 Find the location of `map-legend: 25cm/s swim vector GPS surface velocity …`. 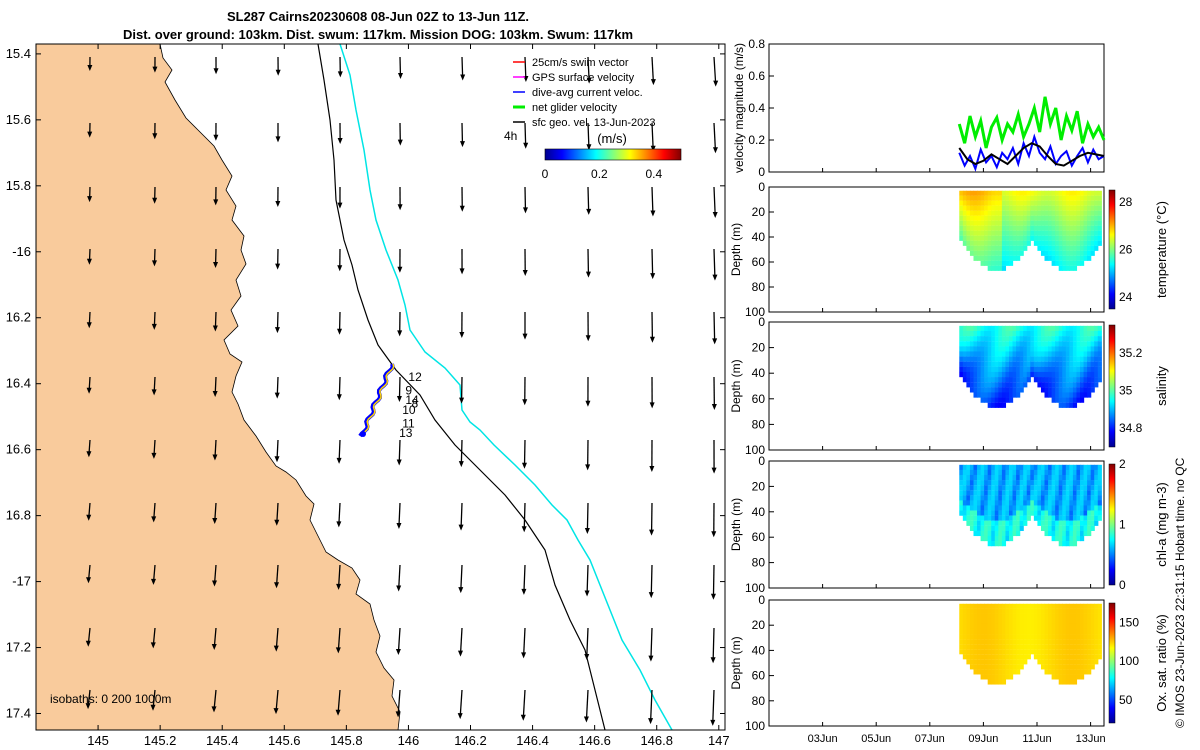

map-legend: 25cm/s swim vector GPS surface velocity … is located at coordinates (593, 119).